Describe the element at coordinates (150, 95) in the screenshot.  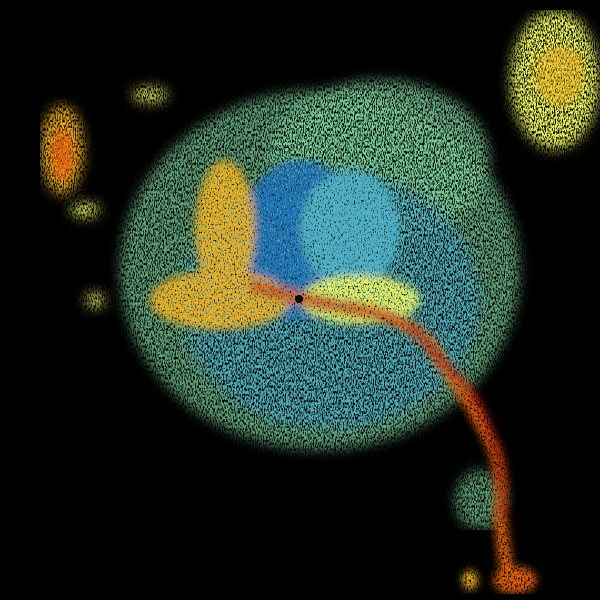
I see `echo-northwest-small` at that location.